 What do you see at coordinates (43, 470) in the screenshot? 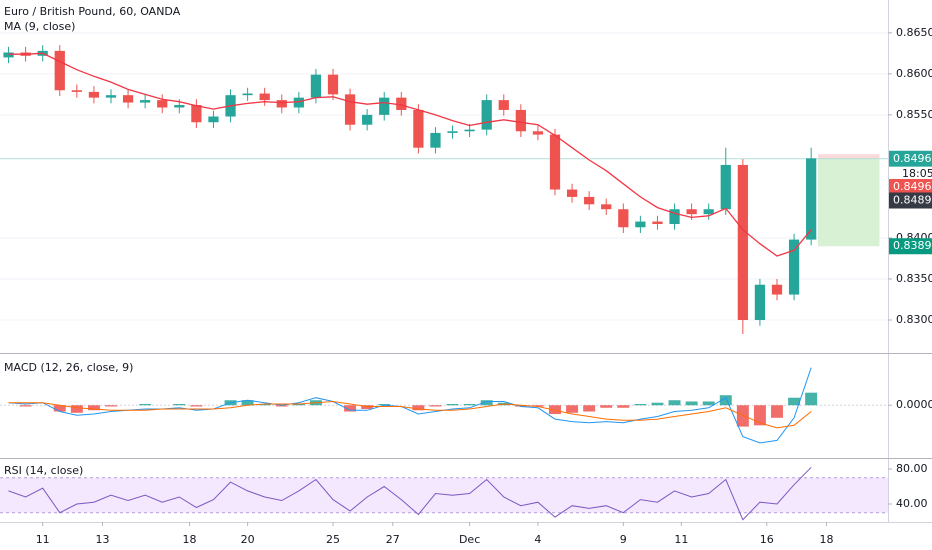
I see `indicator-title: RSI (14, close)` at bounding box center [43, 470].